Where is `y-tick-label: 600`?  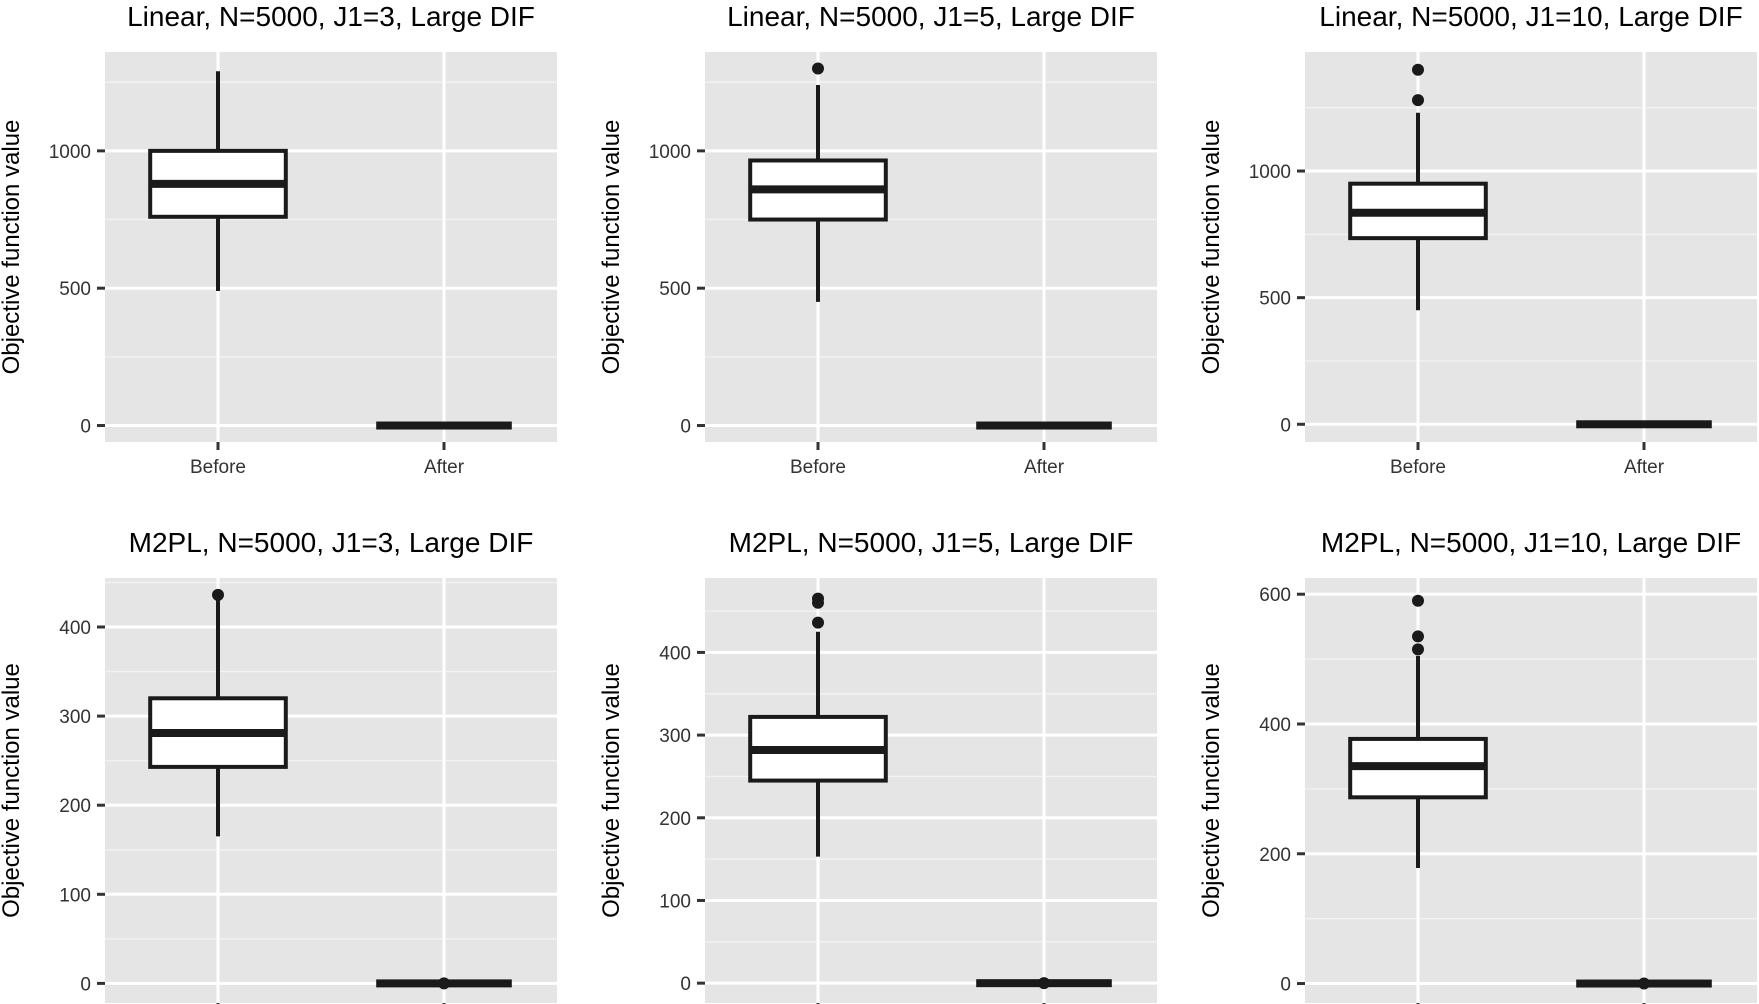
y-tick-label: 600 is located at coordinates (1275, 595).